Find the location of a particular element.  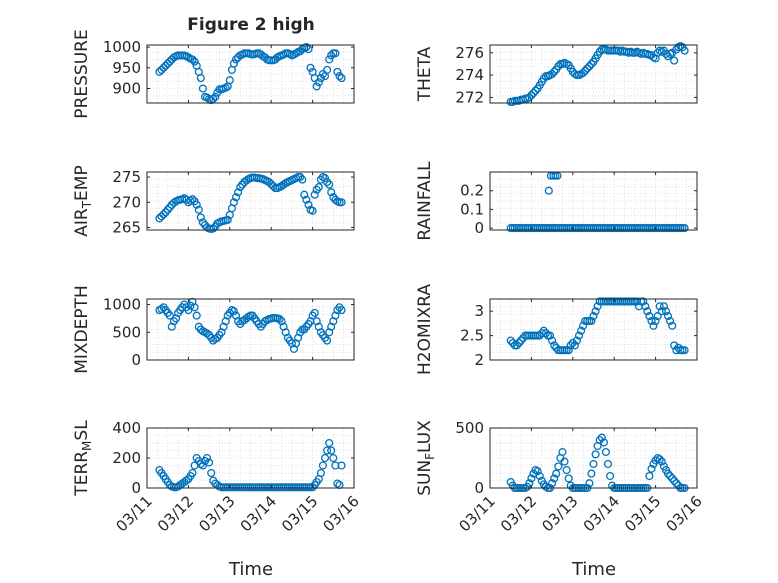

y-axis-label-part: H2OMIXRA is located at coordinates (425, 329).